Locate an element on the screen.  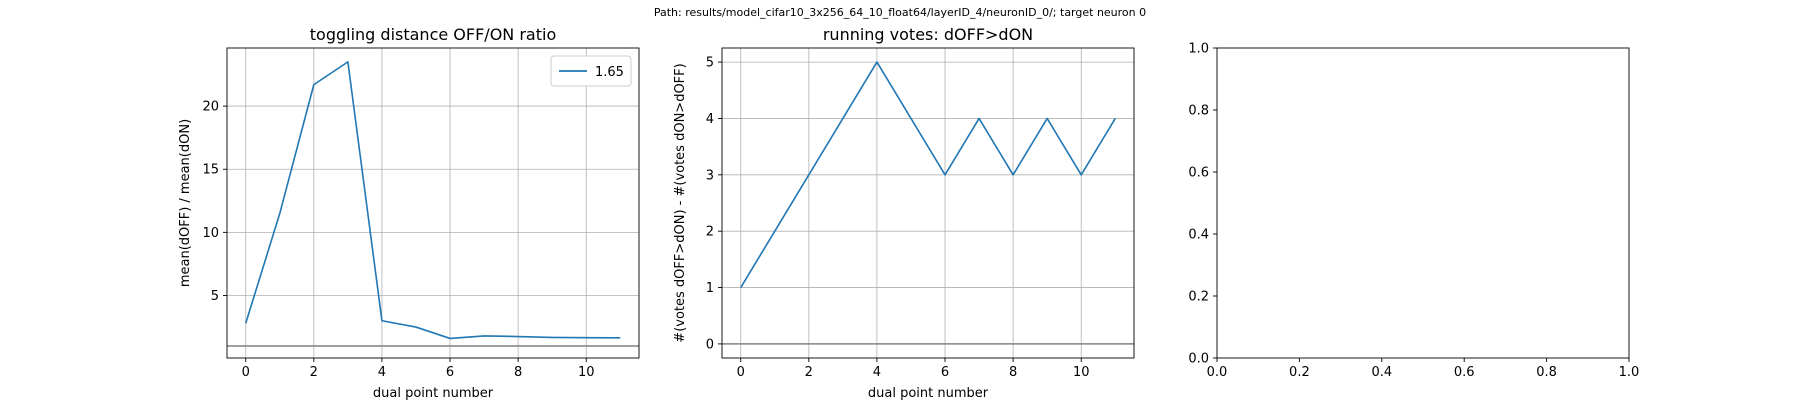
chart-title: toggling distance OFF/ON ratio is located at coordinates (433, 34).